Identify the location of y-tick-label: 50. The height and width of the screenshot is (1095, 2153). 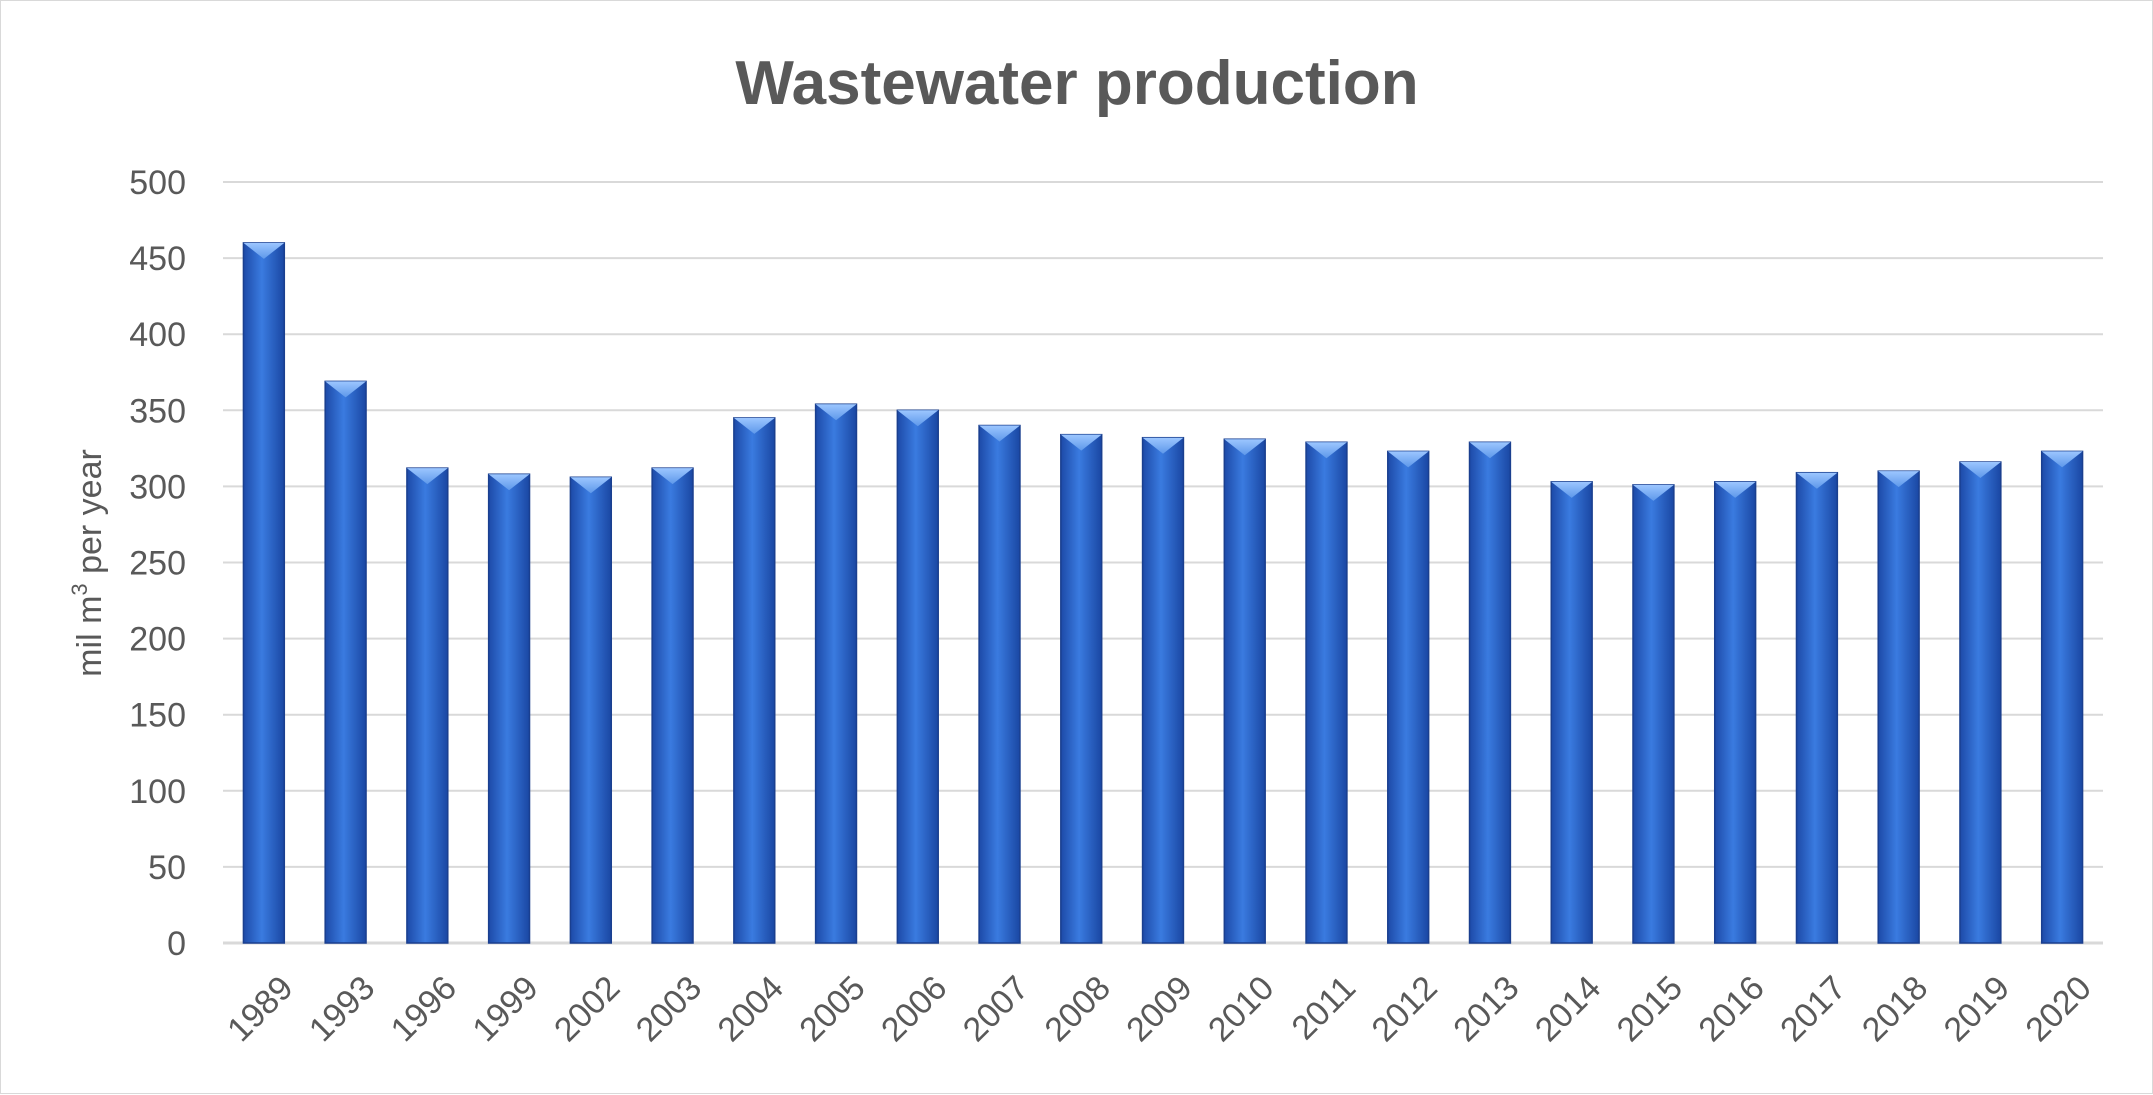
(167, 868).